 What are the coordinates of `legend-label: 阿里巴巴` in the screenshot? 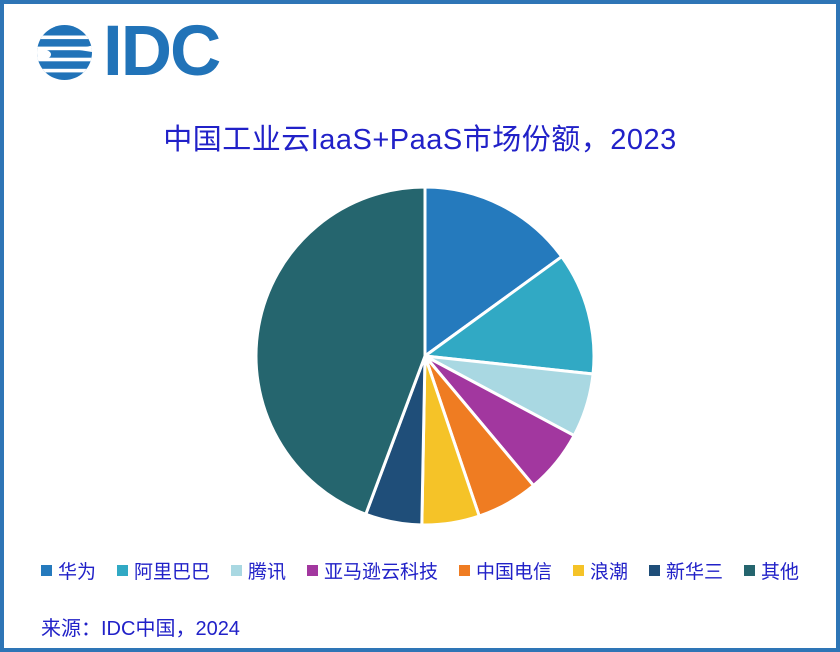 It's located at (171, 572).